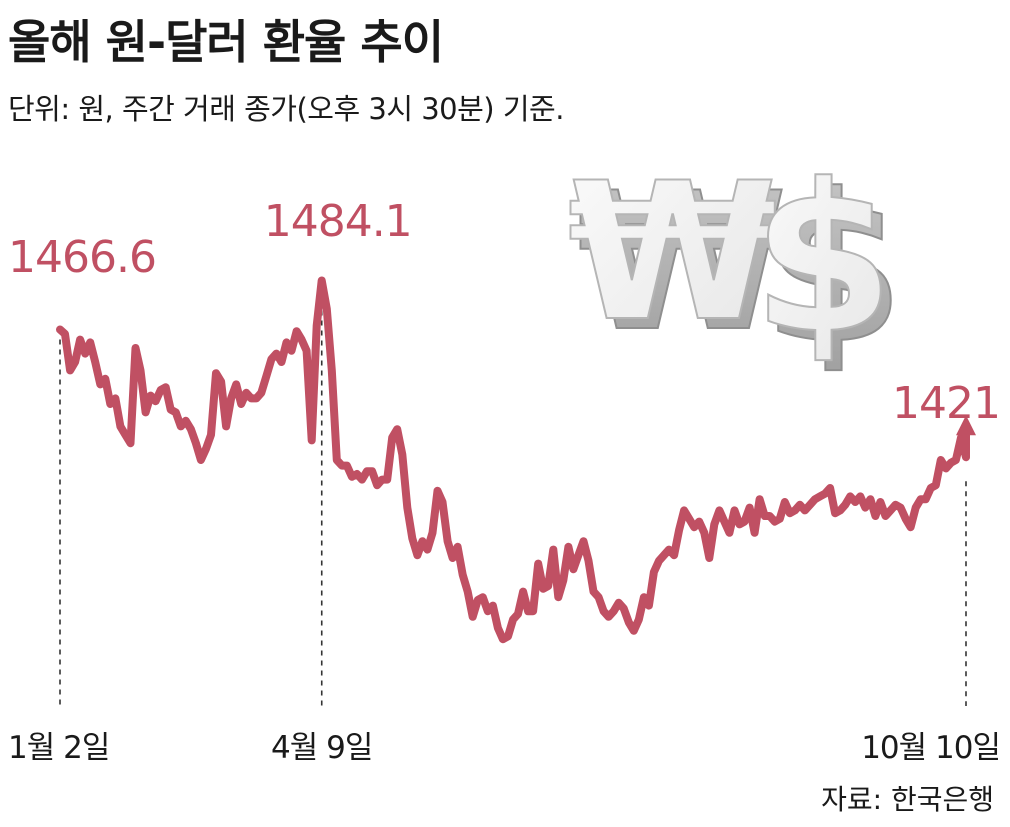 Image resolution: width=1010 pixels, height=827 pixels. What do you see at coordinates (321, 748) in the screenshot?
I see `date-label-2: 4월 9일` at bounding box center [321, 748].